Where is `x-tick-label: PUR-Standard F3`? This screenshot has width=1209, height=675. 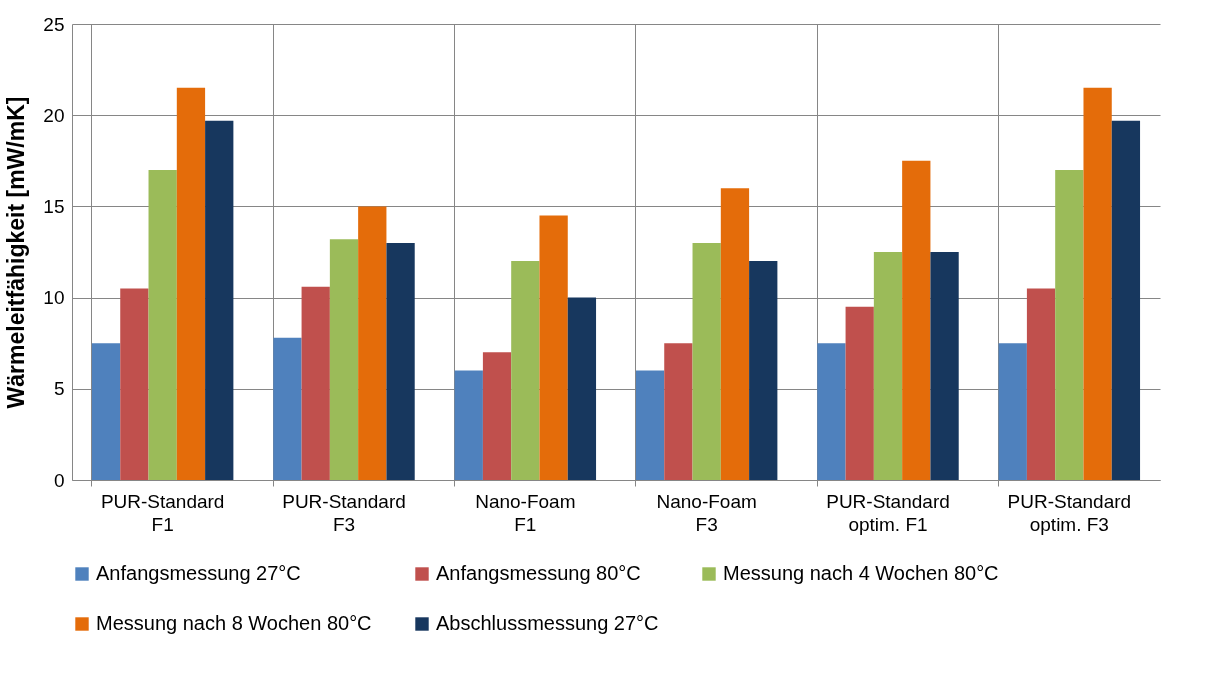 x-tick-label: PUR-Standard F3 is located at coordinates (344, 512).